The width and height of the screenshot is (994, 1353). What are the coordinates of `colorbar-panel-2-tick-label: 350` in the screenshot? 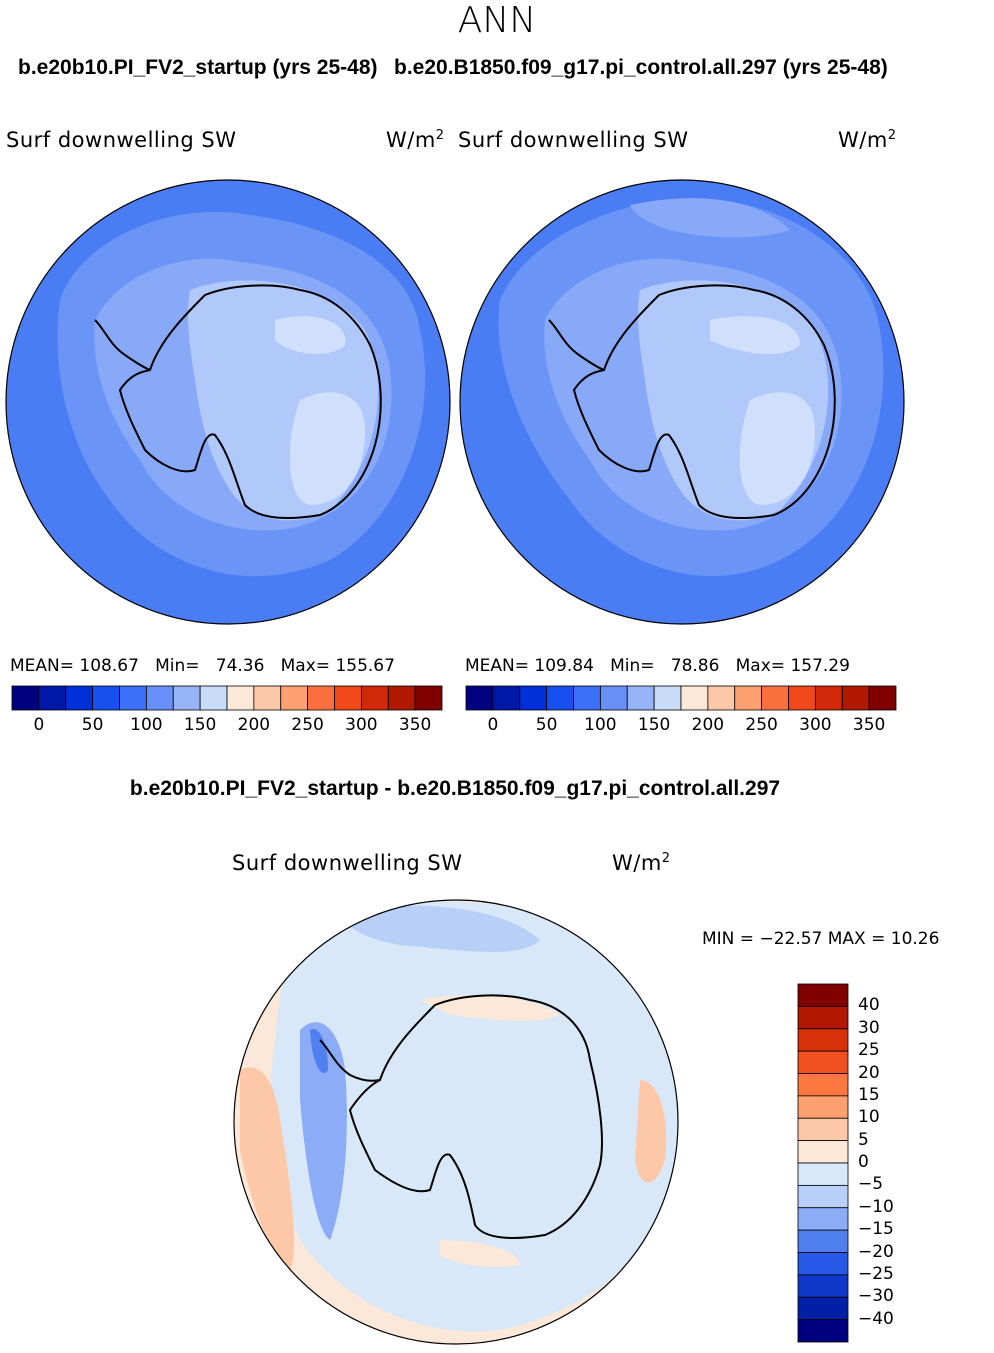 It's located at (869, 725).